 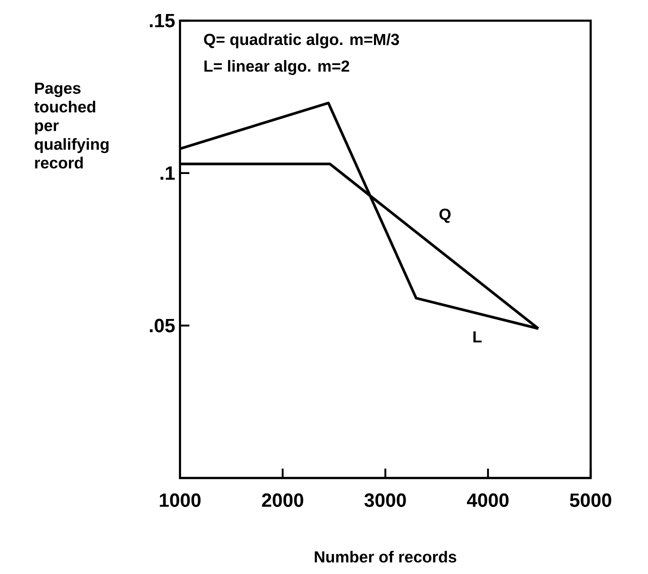 What do you see at coordinates (162, 325) in the screenshot?
I see `y-tick-label: .05` at bounding box center [162, 325].